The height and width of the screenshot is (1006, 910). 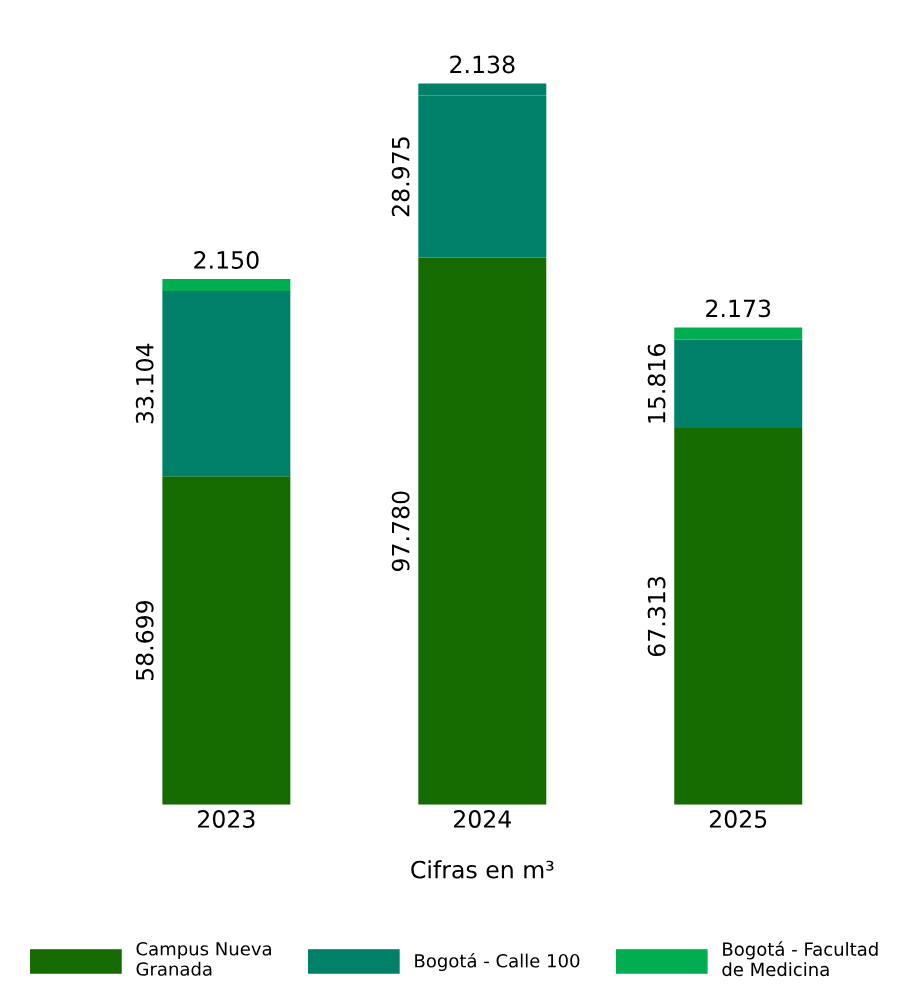 I want to click on x-tick-label: 2023, so click(x=226, y=819).